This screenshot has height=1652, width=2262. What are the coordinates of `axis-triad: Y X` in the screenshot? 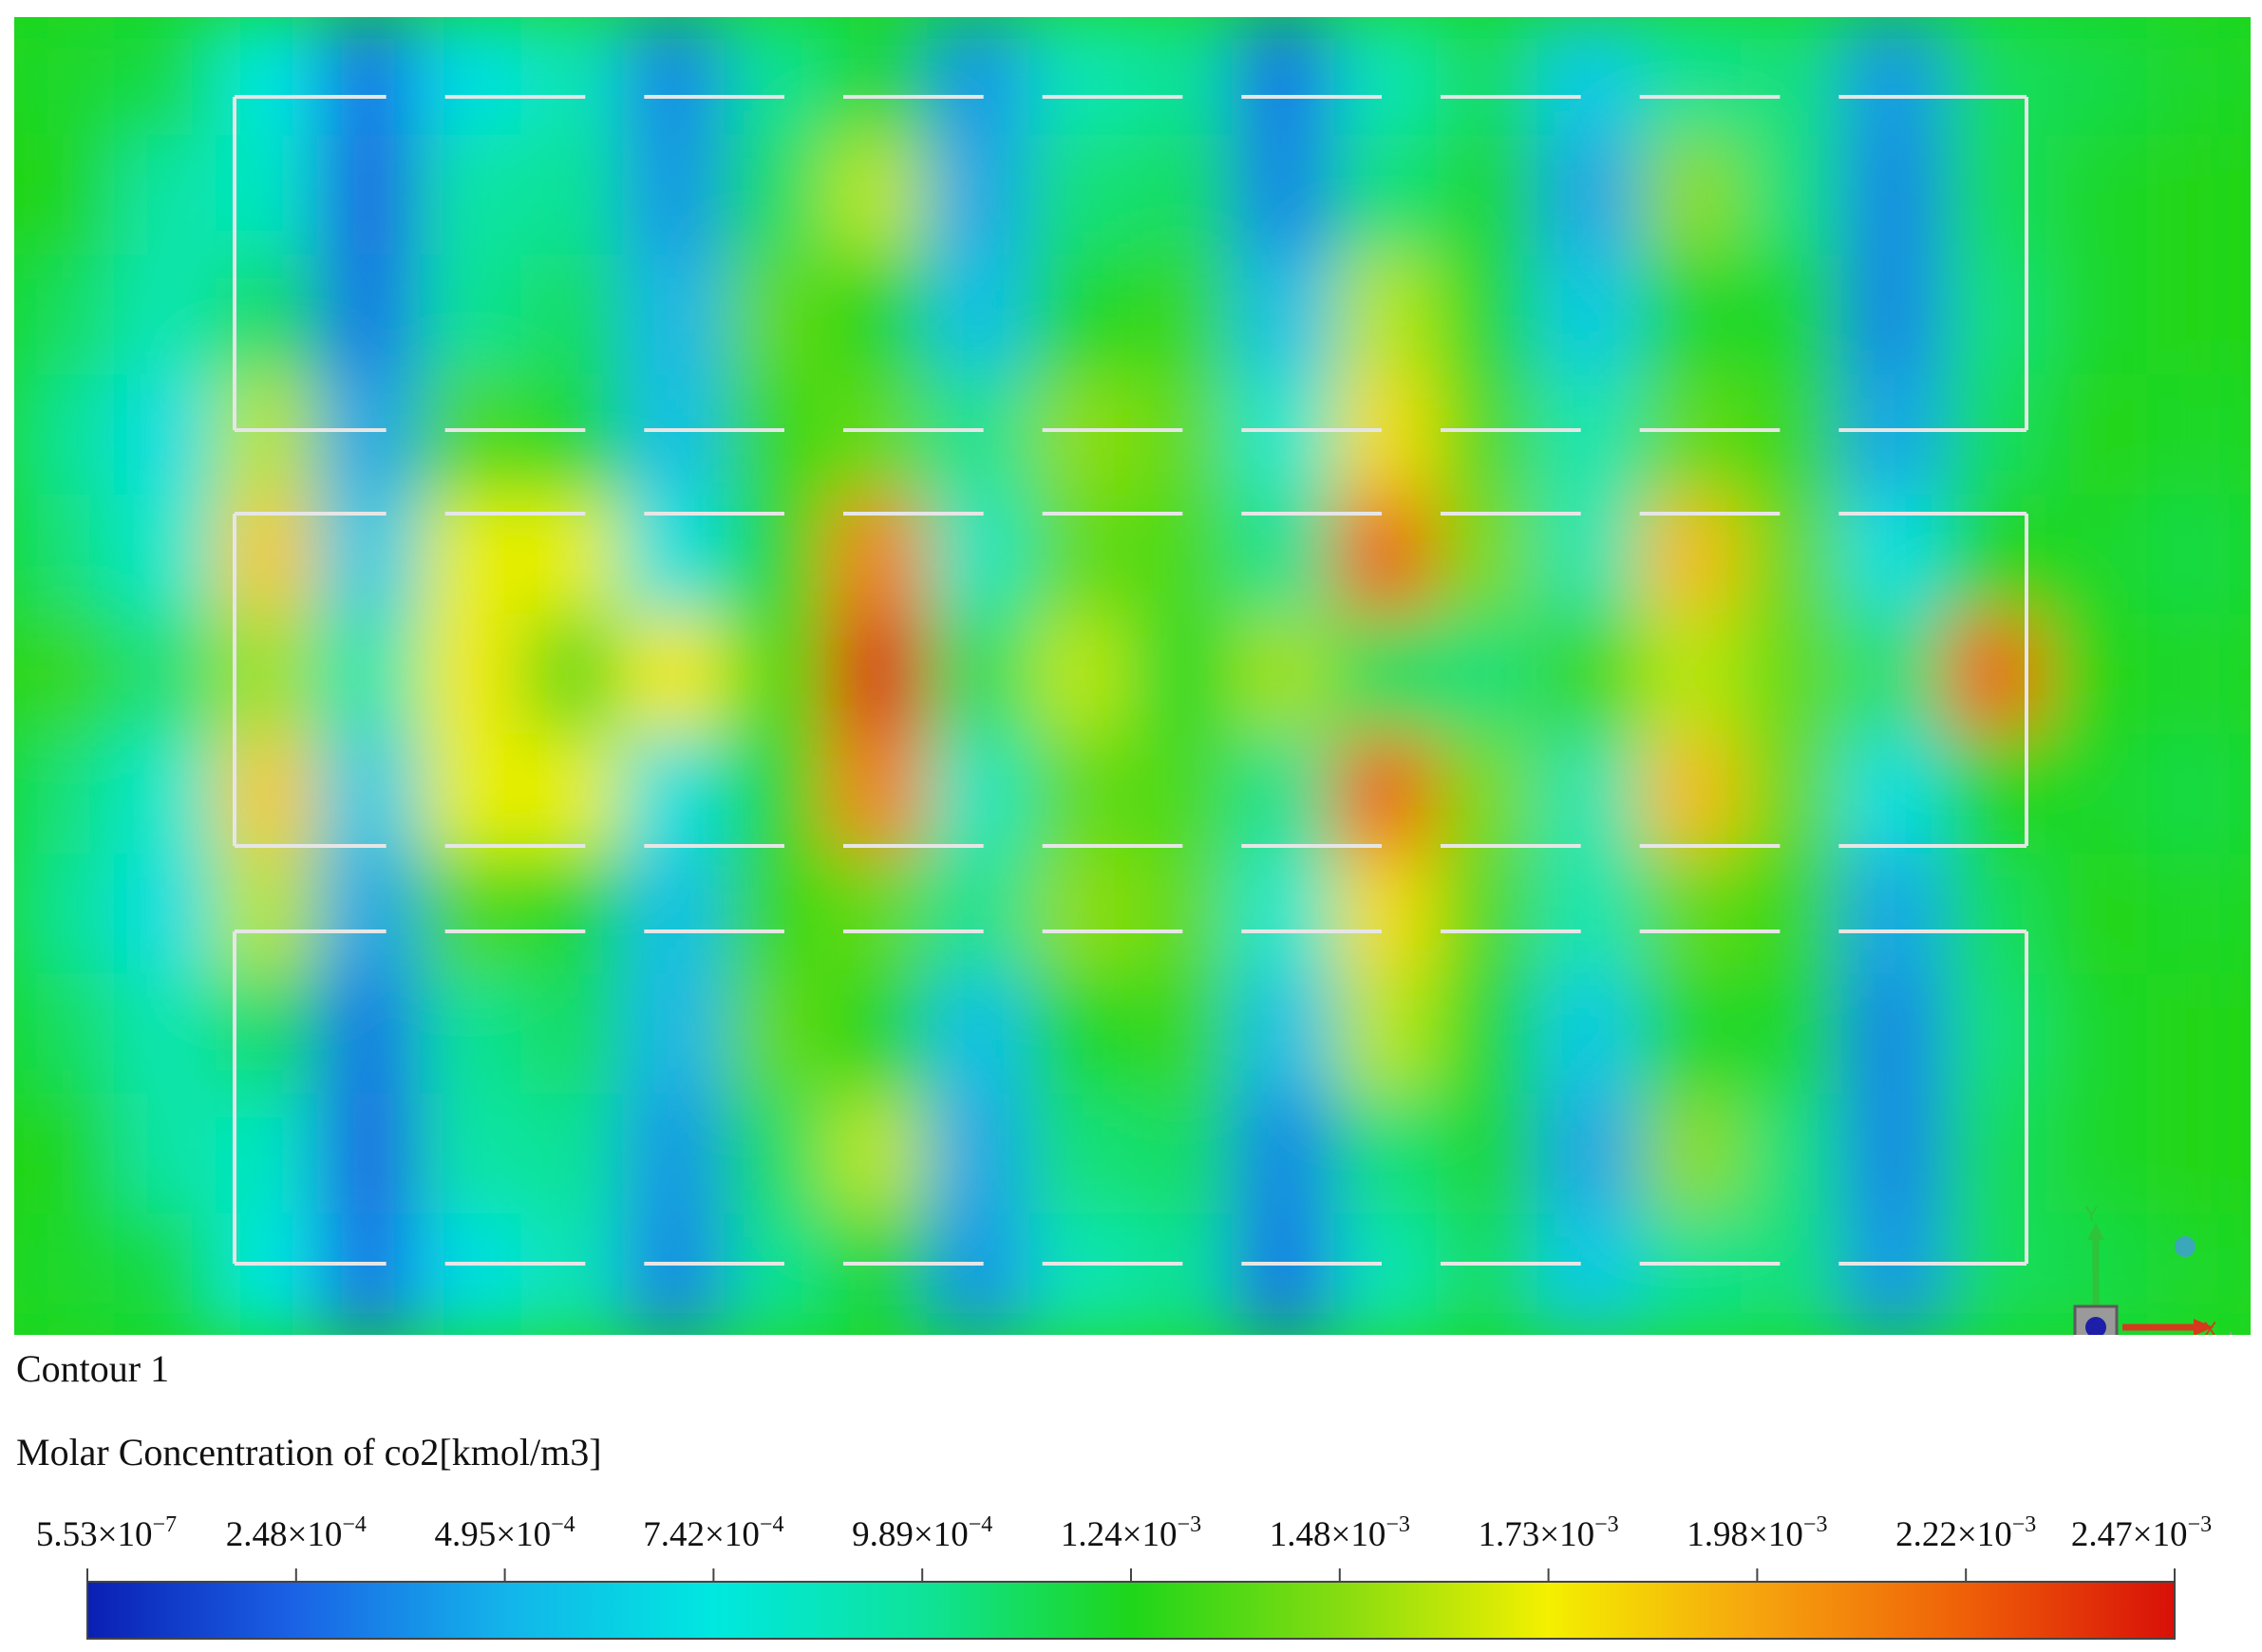 It's located at (2153, 1264).